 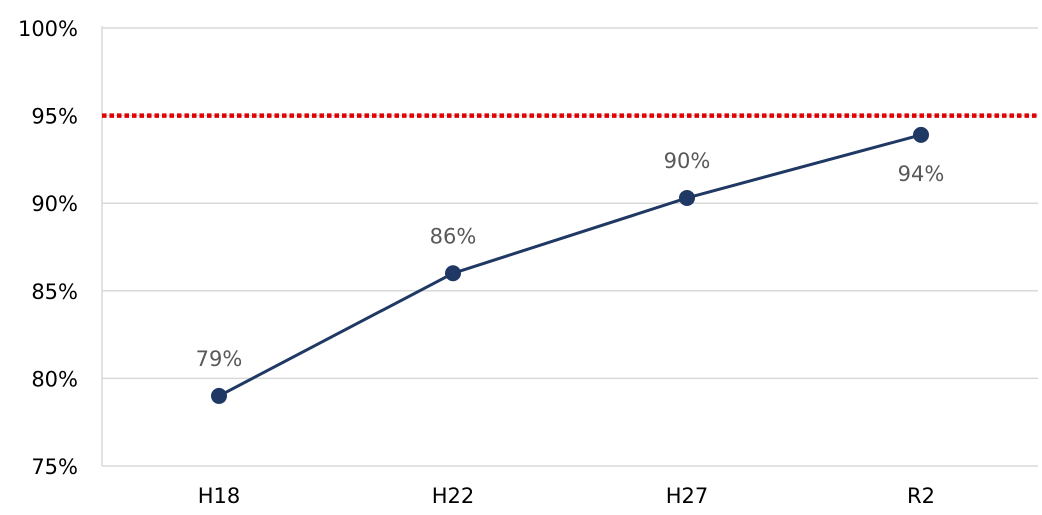 I want to click on y-axis-tick-labels: 75% 80% 85% 90% 95% 100%, so click(x=48, y=248).